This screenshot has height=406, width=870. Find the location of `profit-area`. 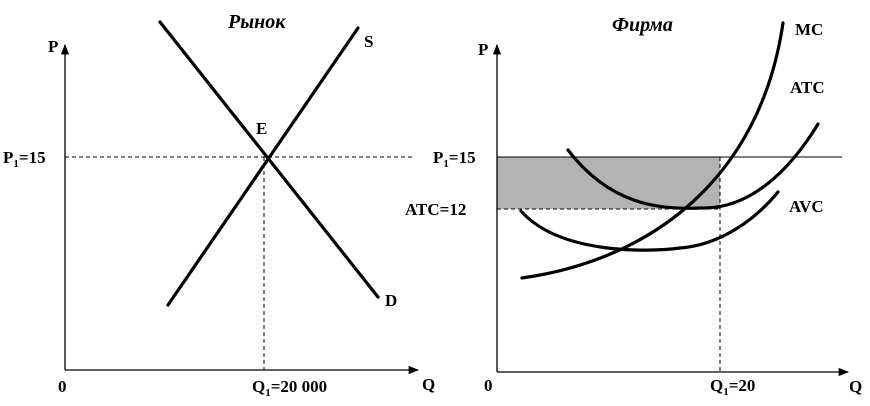

profit-area is located at coordinates (608, 183).